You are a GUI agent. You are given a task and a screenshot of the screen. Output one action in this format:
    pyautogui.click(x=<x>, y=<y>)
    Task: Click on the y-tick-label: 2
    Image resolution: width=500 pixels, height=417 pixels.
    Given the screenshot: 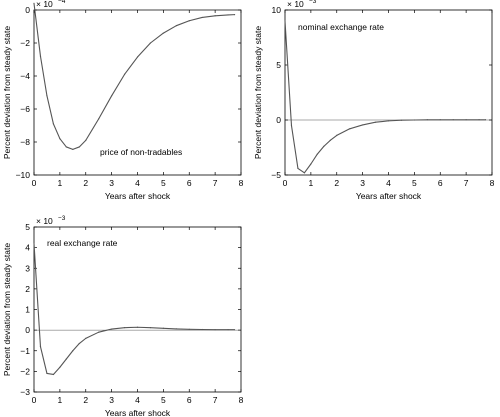 What is the action you would take?
    pyautogui.click(x=27, y=289)
    